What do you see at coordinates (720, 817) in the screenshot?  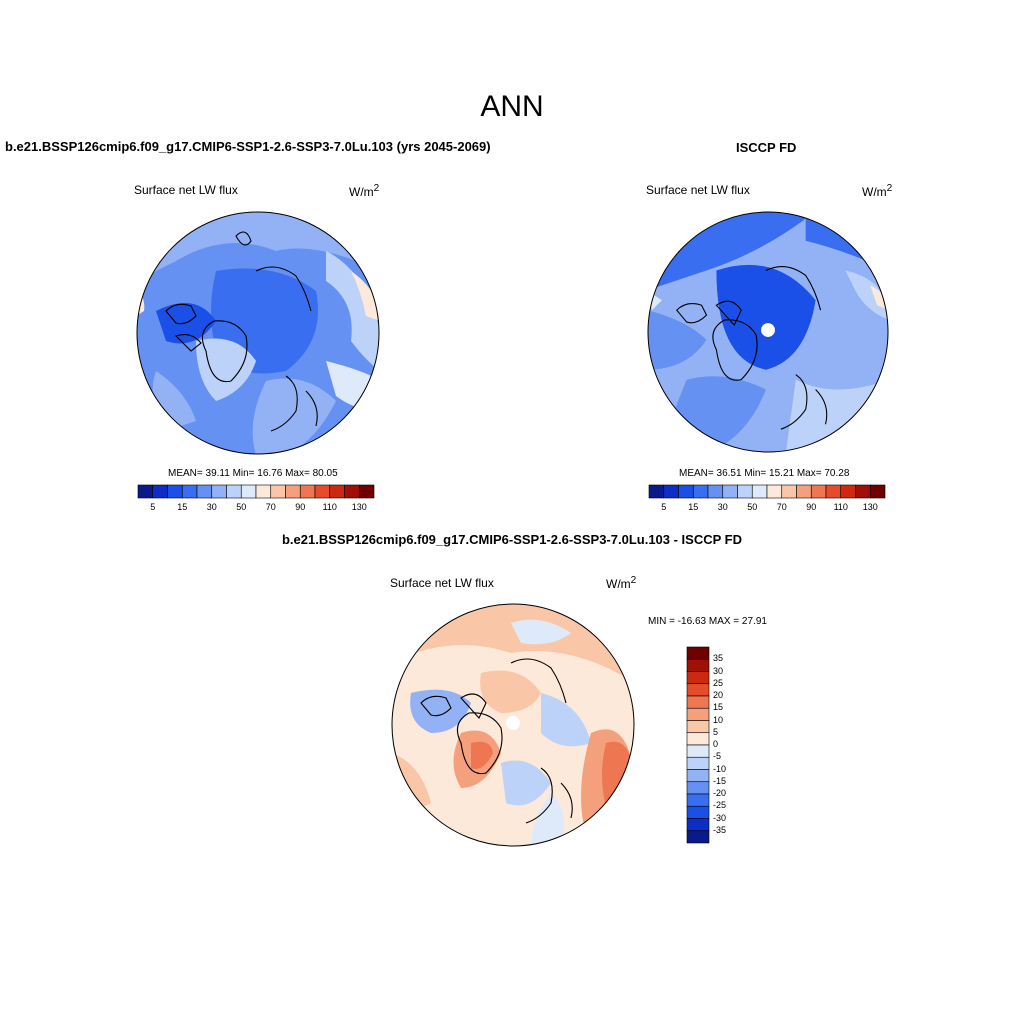 I see `colorbar-tick-label: -30` at bounding box center [720, 817].